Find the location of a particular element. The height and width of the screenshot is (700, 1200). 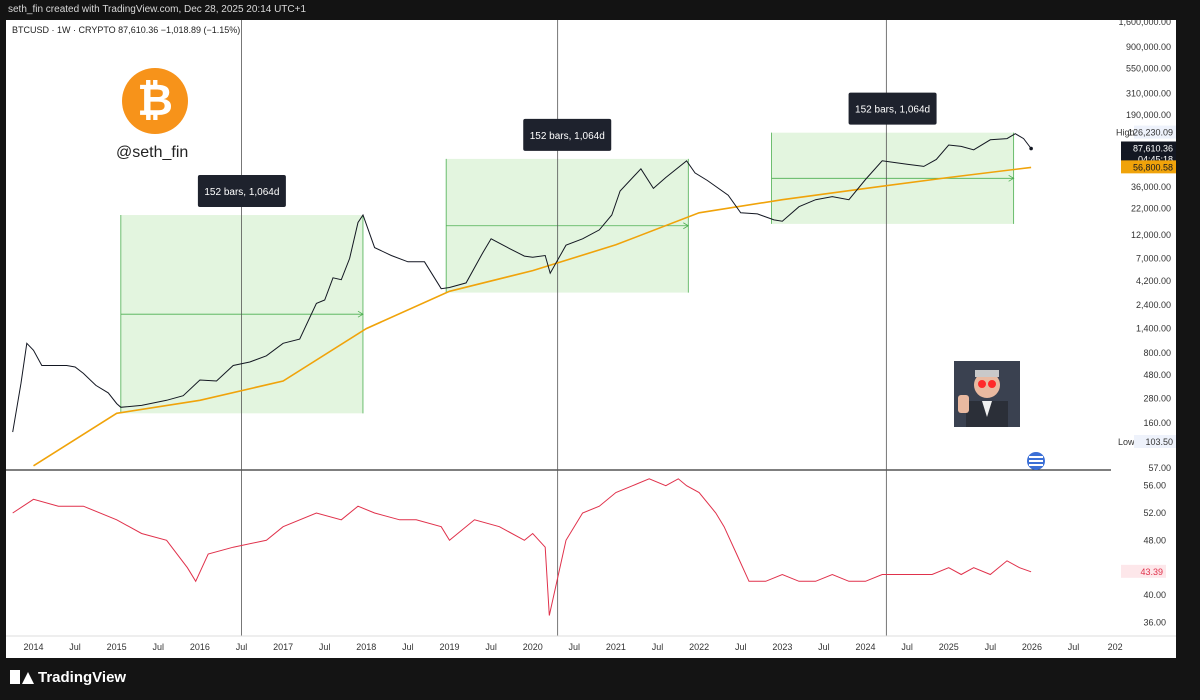

time-tick: 2014 is located at coordinates (33, 647).